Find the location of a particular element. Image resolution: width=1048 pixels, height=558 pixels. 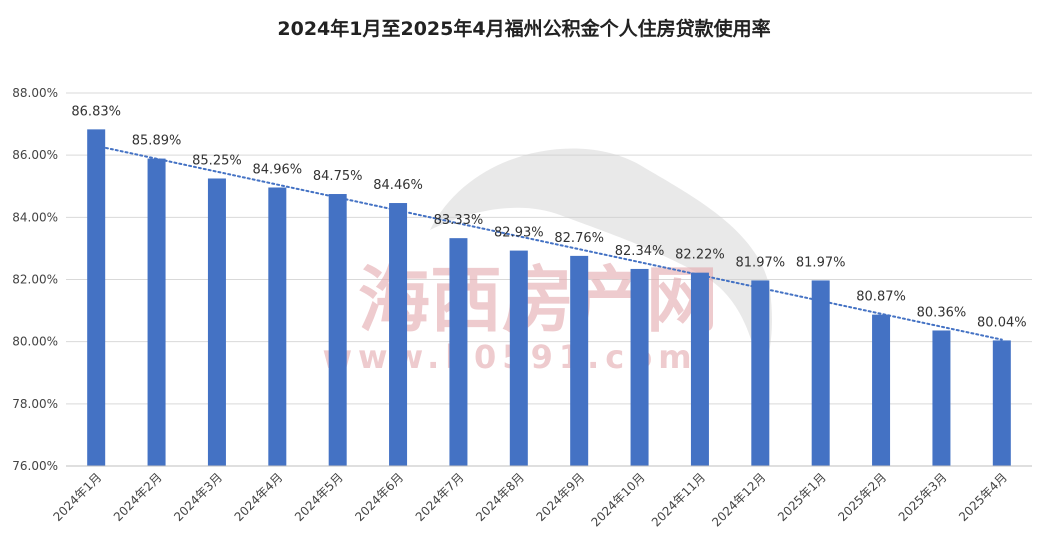

watermark-url: www.h0591.com is located at coordinates (509, 357).